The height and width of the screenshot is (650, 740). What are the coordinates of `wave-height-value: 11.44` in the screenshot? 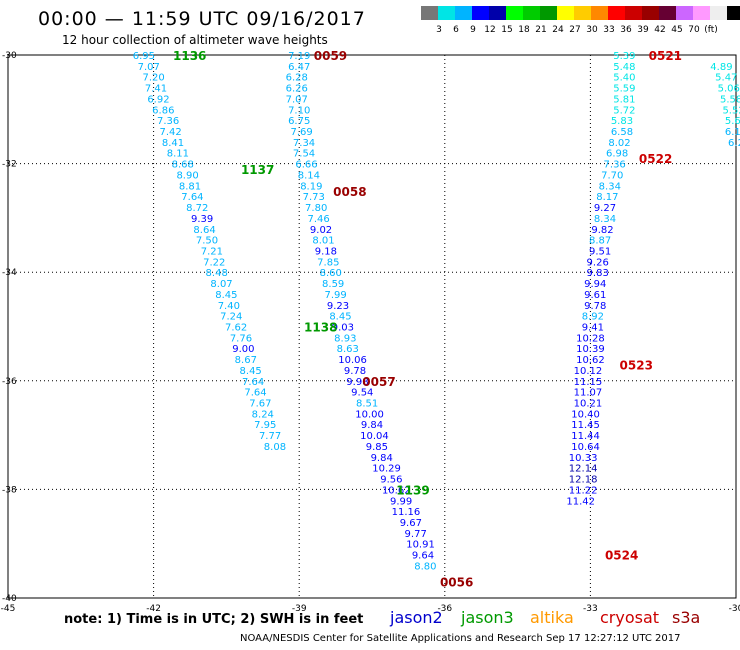 It's located at (585, 436).